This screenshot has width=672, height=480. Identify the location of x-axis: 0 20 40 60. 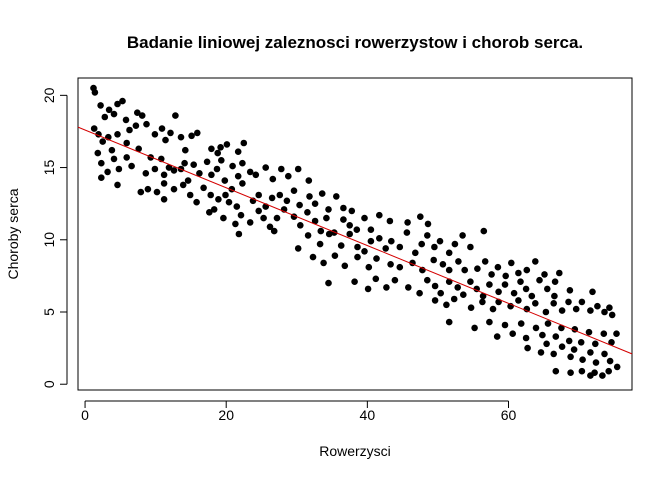
(298, 411).